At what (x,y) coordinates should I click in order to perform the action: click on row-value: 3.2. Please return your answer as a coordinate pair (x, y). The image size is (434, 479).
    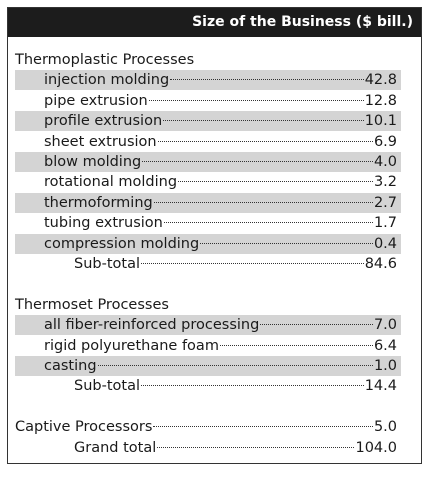
    Looking at the image, I should click on (385, 182).